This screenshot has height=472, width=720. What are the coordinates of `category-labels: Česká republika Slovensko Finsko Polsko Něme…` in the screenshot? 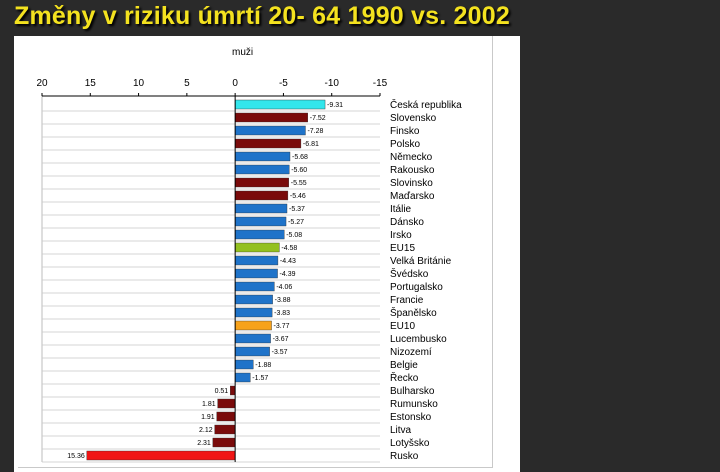 It's located at (426, 280).